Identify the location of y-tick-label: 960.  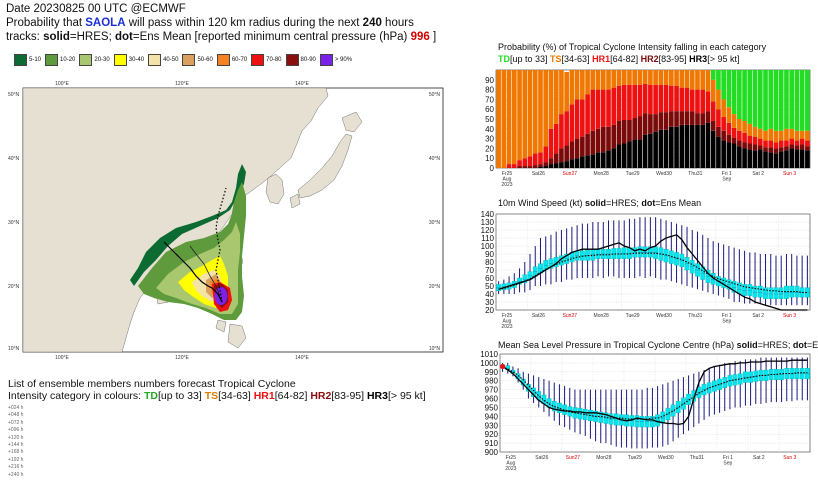
(492, 399).